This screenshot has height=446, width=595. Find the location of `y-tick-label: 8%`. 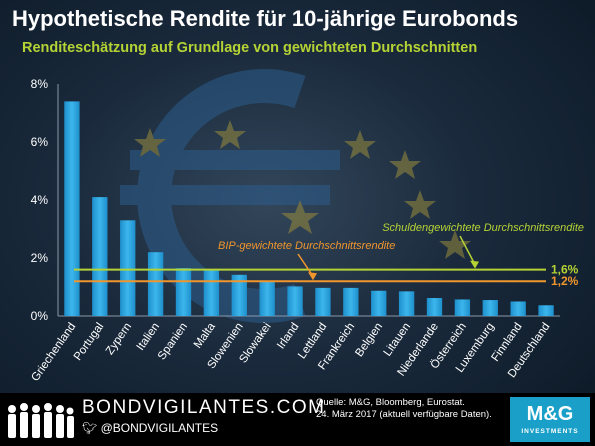

y-tick-label: 8% is located at coordinates (40, 84).